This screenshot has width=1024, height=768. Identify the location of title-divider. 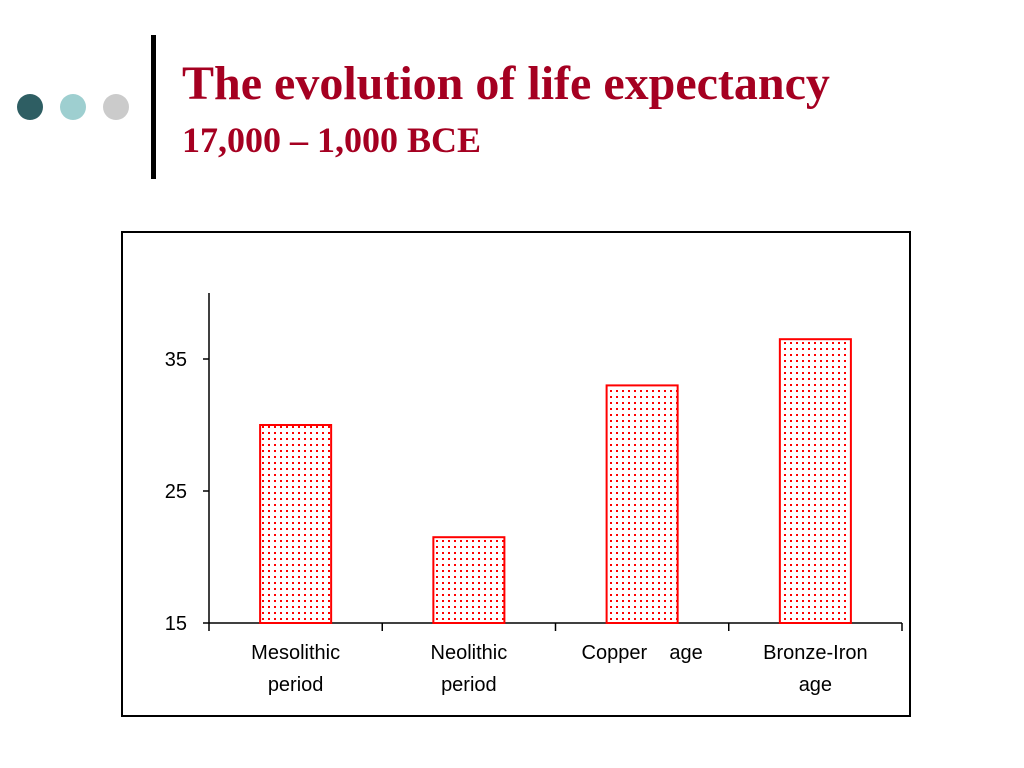
(153, 107).